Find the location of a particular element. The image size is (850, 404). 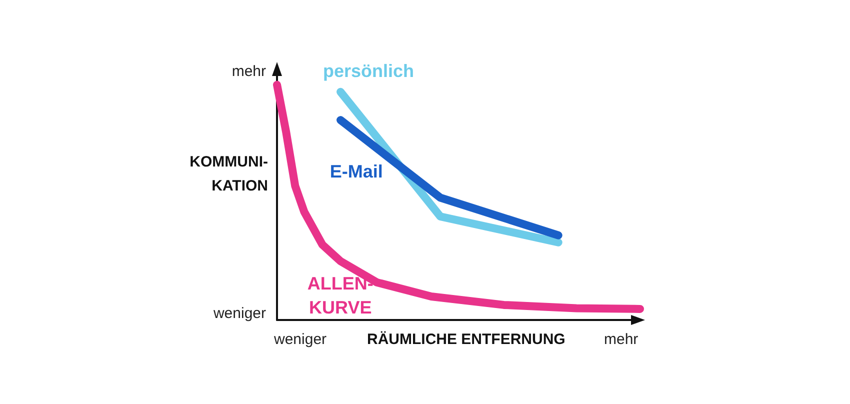

series-label: persönlich is located at coordinates (368, 70).